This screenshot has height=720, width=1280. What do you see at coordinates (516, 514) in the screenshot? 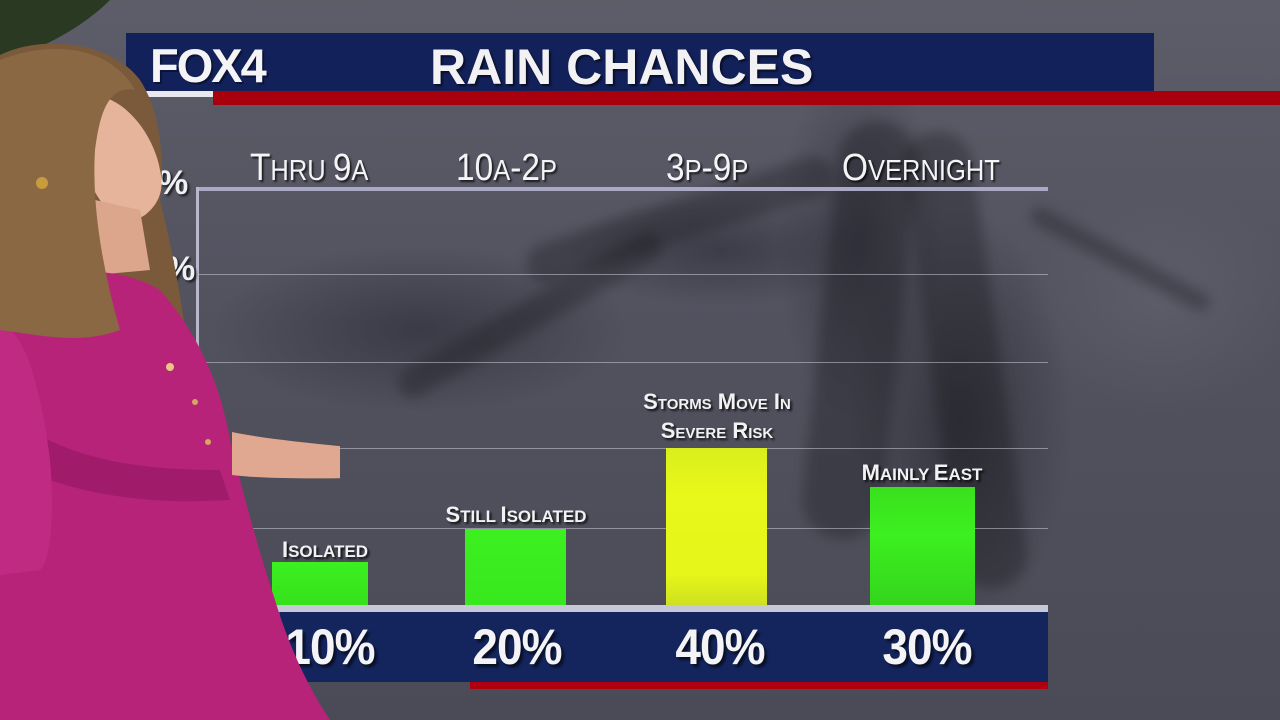
I see `annotation-still-isolated: STILL ISOLATED` at bounding box center [516, 514].